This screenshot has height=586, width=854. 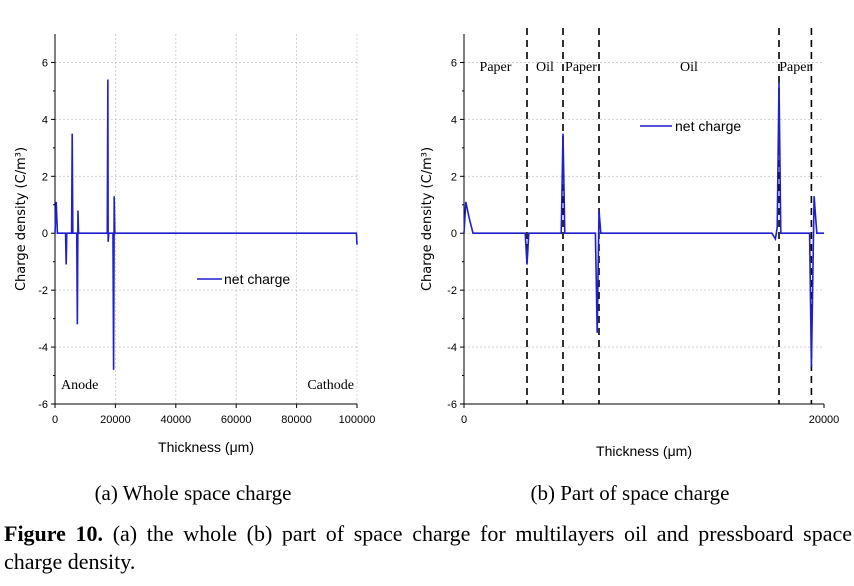 I want to click on x-tick-label: 40000, so click(x=176, y=420).